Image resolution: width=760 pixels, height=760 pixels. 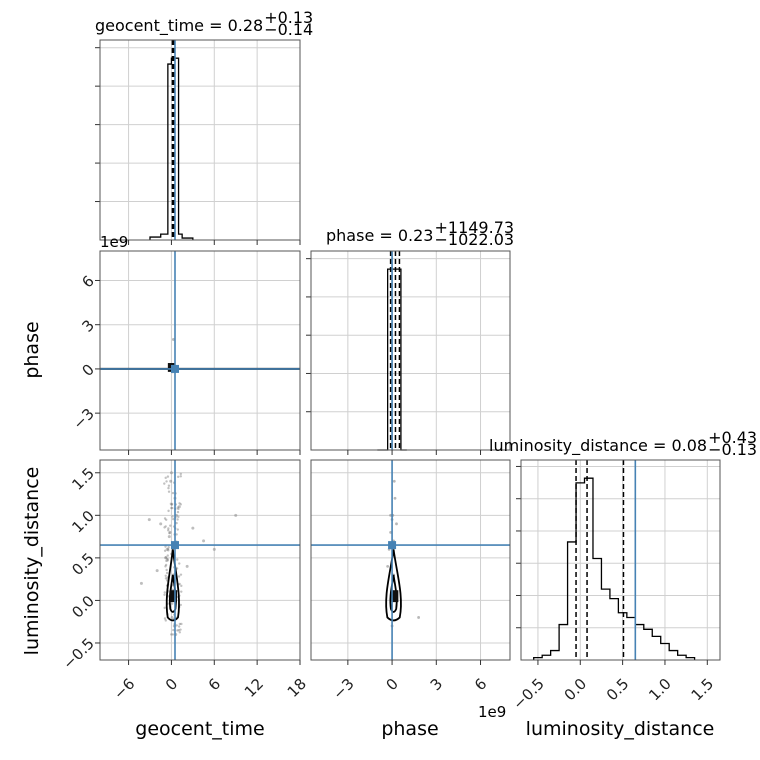 What do you see at coordinates (83, 607) in the screenshot?
I see `luminosity-distance-ytick-label-1: 0.0` at bounding box center [83, 607].